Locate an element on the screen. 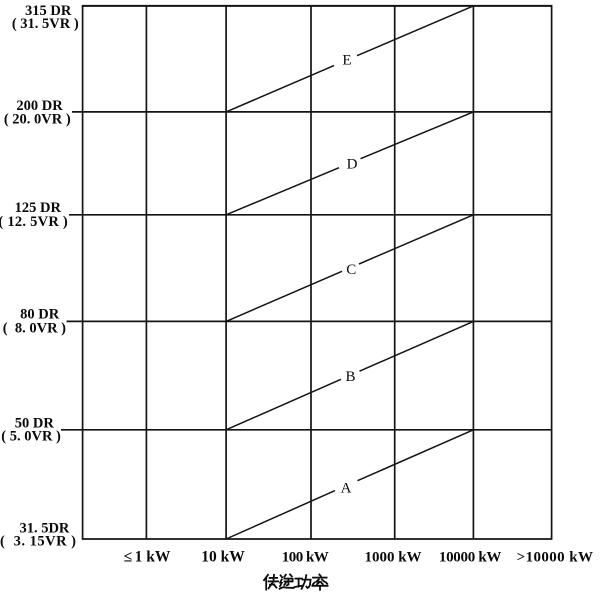 This screenshot has height=597, width=600. svg-text: C is located at coordinates (351, 270).